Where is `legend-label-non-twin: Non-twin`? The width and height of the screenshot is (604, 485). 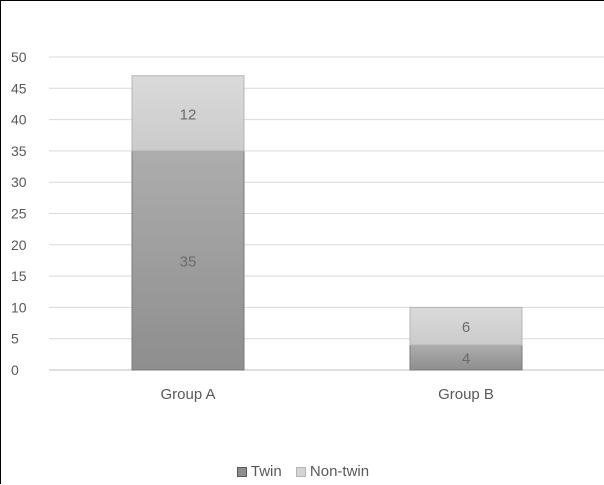
legend-label-non-twin: Non-twin is located at coordinates (339, 471).